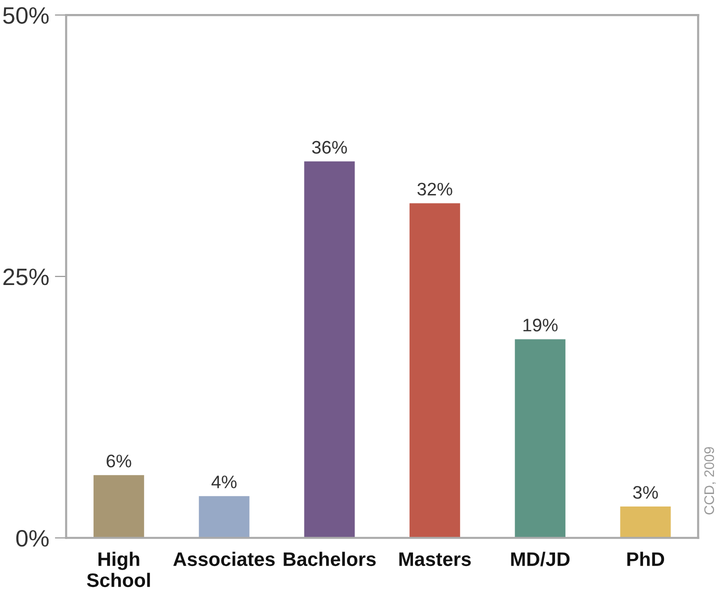 Image resolution: width=719 pixels, height=601 pixels. Describe the element at coordinates (710, 480) in the screenshot. I see `text: CCD, 2009` at that location.